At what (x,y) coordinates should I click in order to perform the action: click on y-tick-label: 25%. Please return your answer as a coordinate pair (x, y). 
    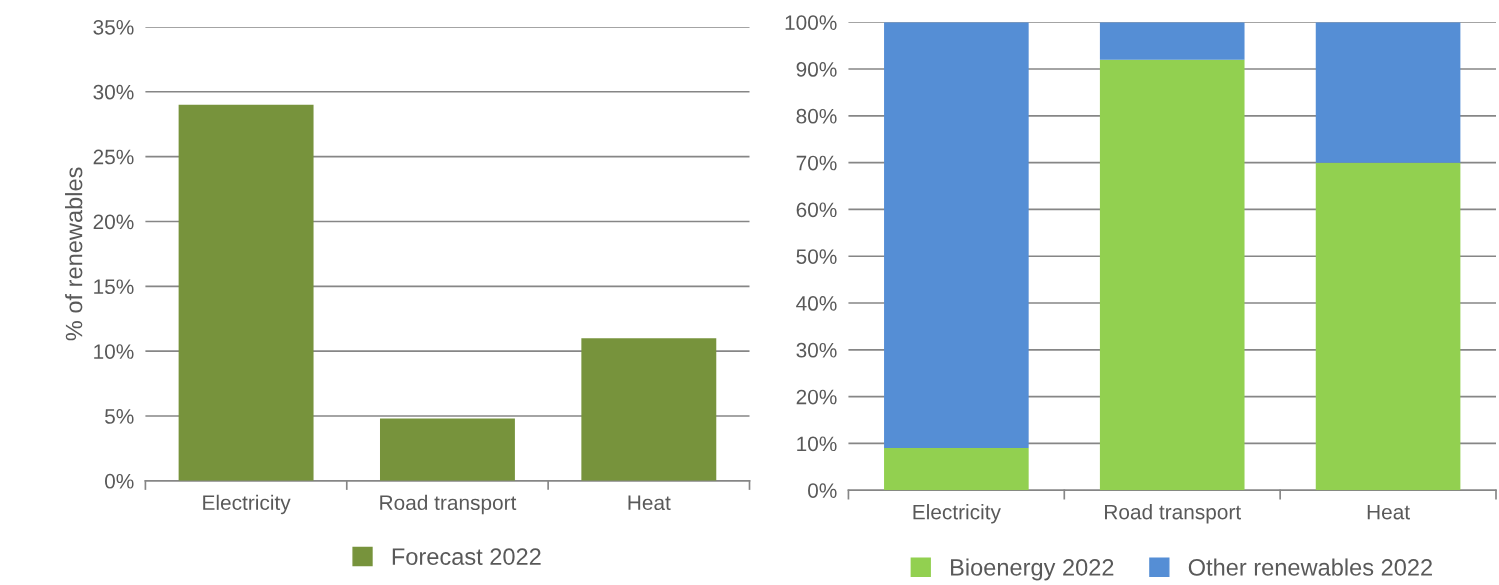
    Looking at the image, I should click on (113, 157).